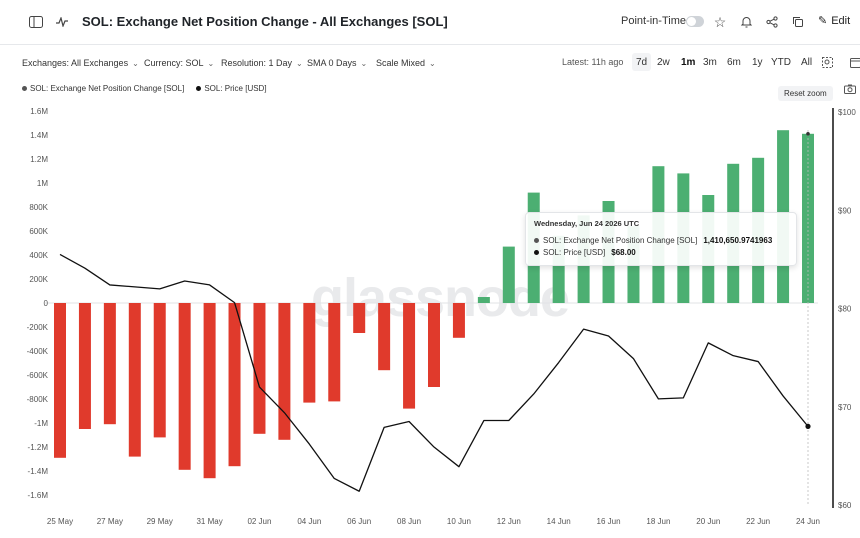  What do you see at coordinates (509, 521) in the screenshot?
I see `x-tick-label: 12 Jun` at bounding box center [509, 521].